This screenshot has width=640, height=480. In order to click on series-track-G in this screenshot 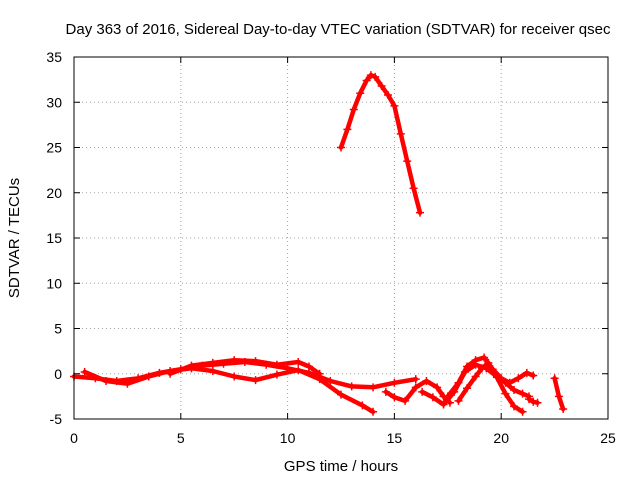, I will do `click(490, 387)`.